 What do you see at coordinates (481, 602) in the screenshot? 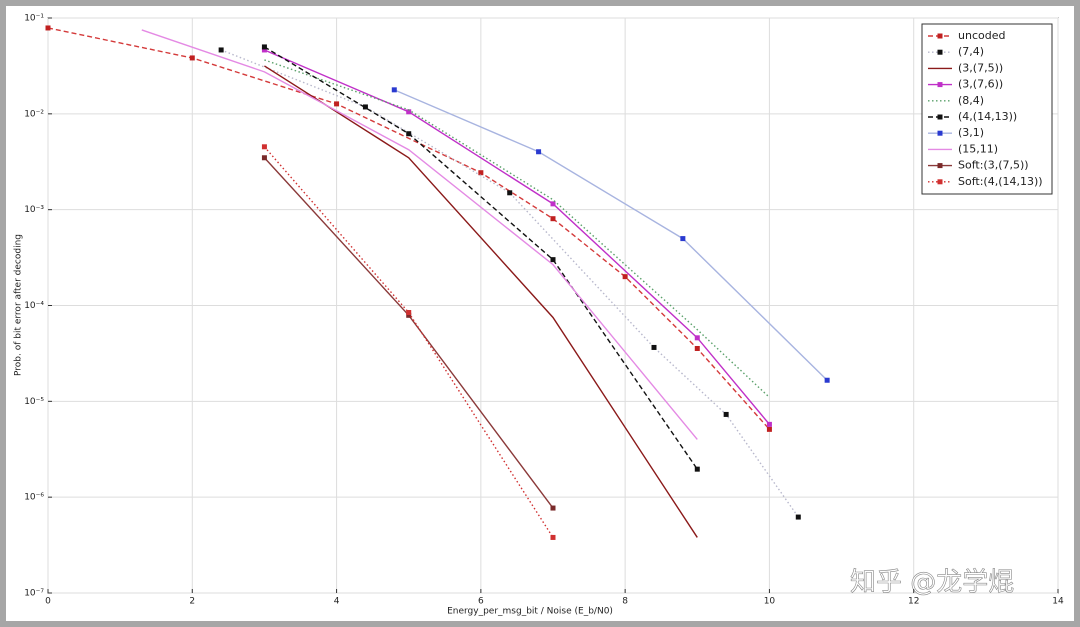
I see `x-tick-label: 6` at bounding box center [481, 602].